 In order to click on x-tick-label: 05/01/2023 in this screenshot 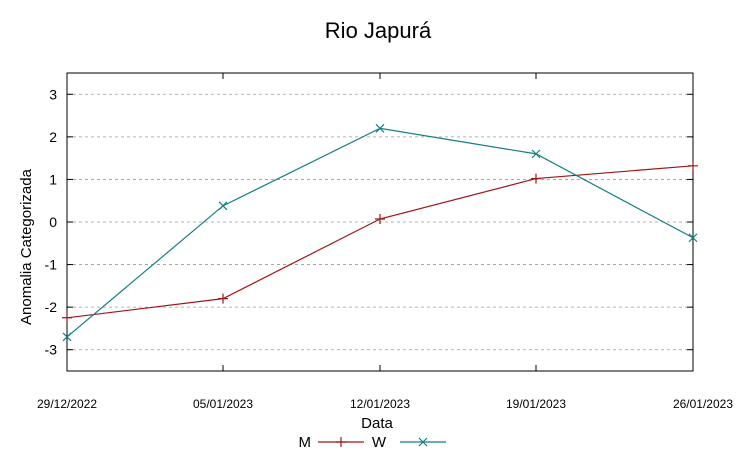, I will do `click(223, 404)`.